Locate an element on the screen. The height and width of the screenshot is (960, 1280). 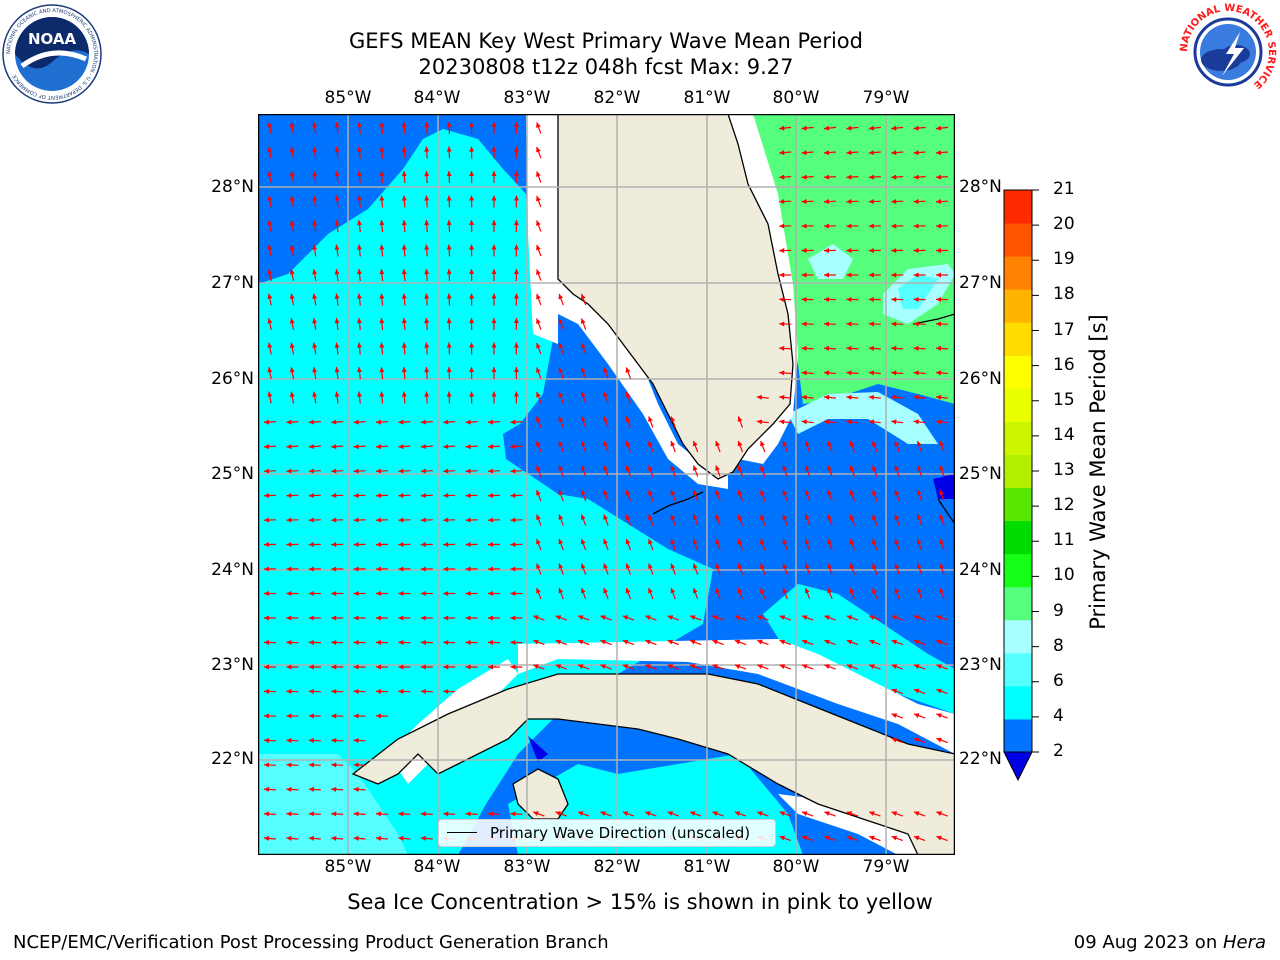
lat-label-left: 22°N is located at coordinates (232, 759).